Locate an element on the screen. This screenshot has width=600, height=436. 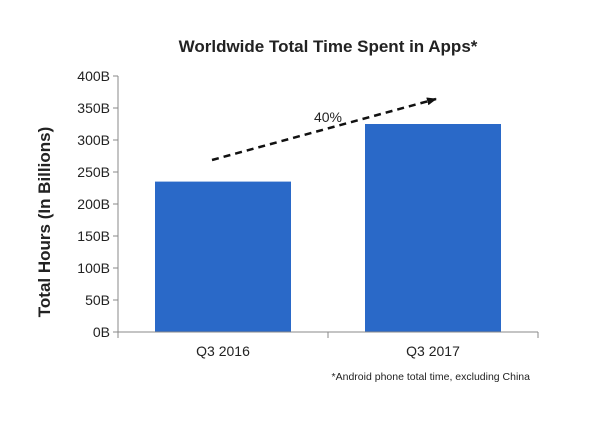
y-tick-label: 400B is located at coordinates (93, 76).